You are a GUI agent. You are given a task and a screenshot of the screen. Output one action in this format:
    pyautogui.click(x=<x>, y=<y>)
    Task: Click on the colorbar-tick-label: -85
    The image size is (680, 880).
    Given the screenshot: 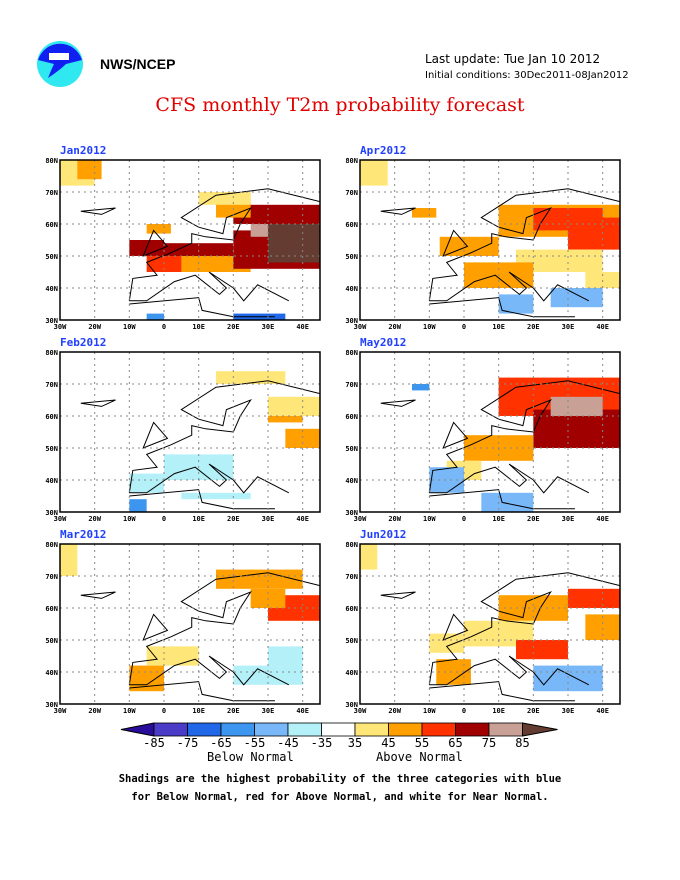 What is the action you would take?
    pyautogui.click(x=154, y=743)
    